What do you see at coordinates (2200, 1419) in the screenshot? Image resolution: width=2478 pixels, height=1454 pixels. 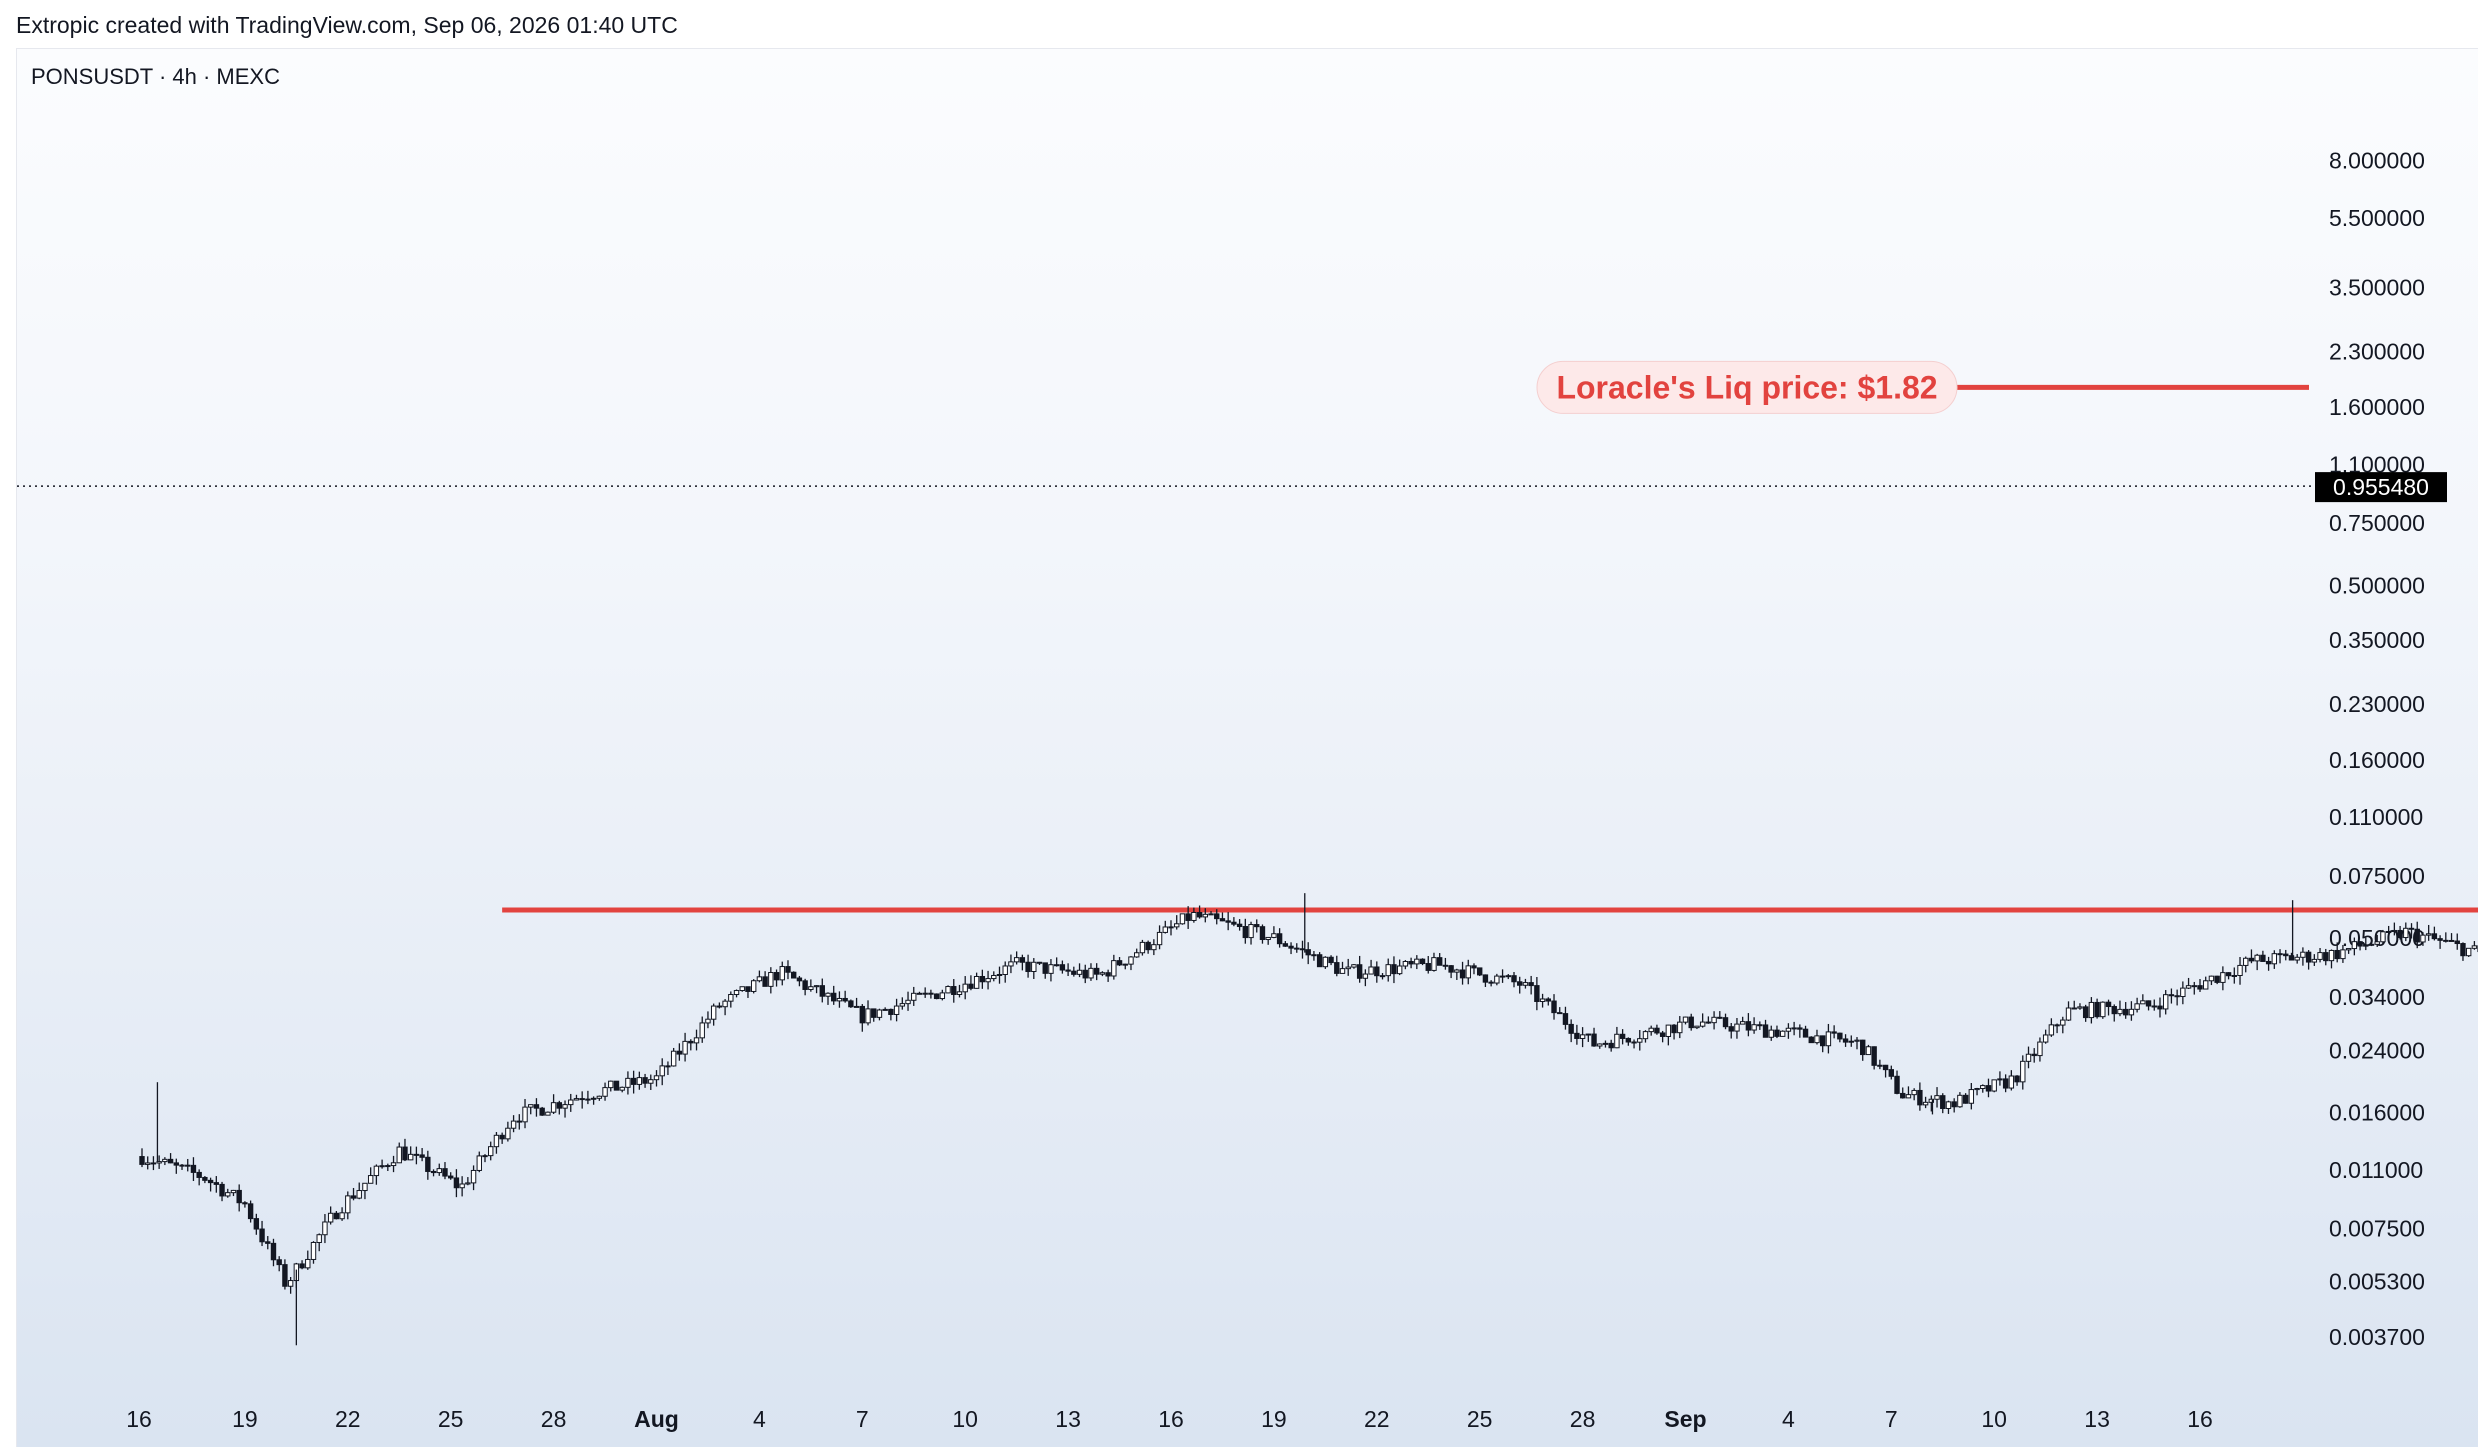 I see `x-tick-label: 16` at bounding box center [2200, 1419].